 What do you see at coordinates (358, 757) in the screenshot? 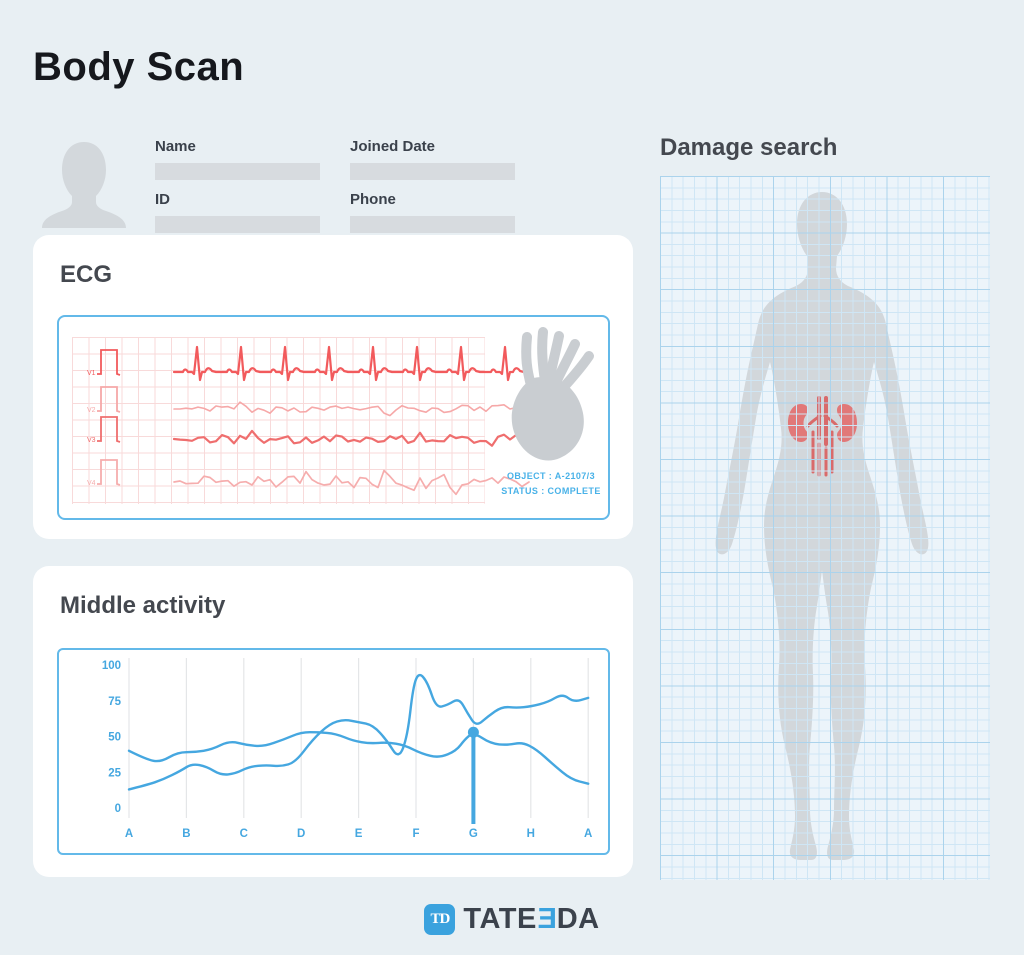
I see `activity-series-1-line` at bounding box center [358, 757].